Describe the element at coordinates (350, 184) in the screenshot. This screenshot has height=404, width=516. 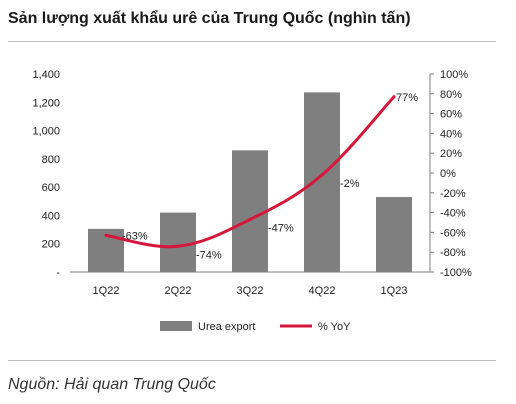
I see `yoy-data-label: -2%` at that location.